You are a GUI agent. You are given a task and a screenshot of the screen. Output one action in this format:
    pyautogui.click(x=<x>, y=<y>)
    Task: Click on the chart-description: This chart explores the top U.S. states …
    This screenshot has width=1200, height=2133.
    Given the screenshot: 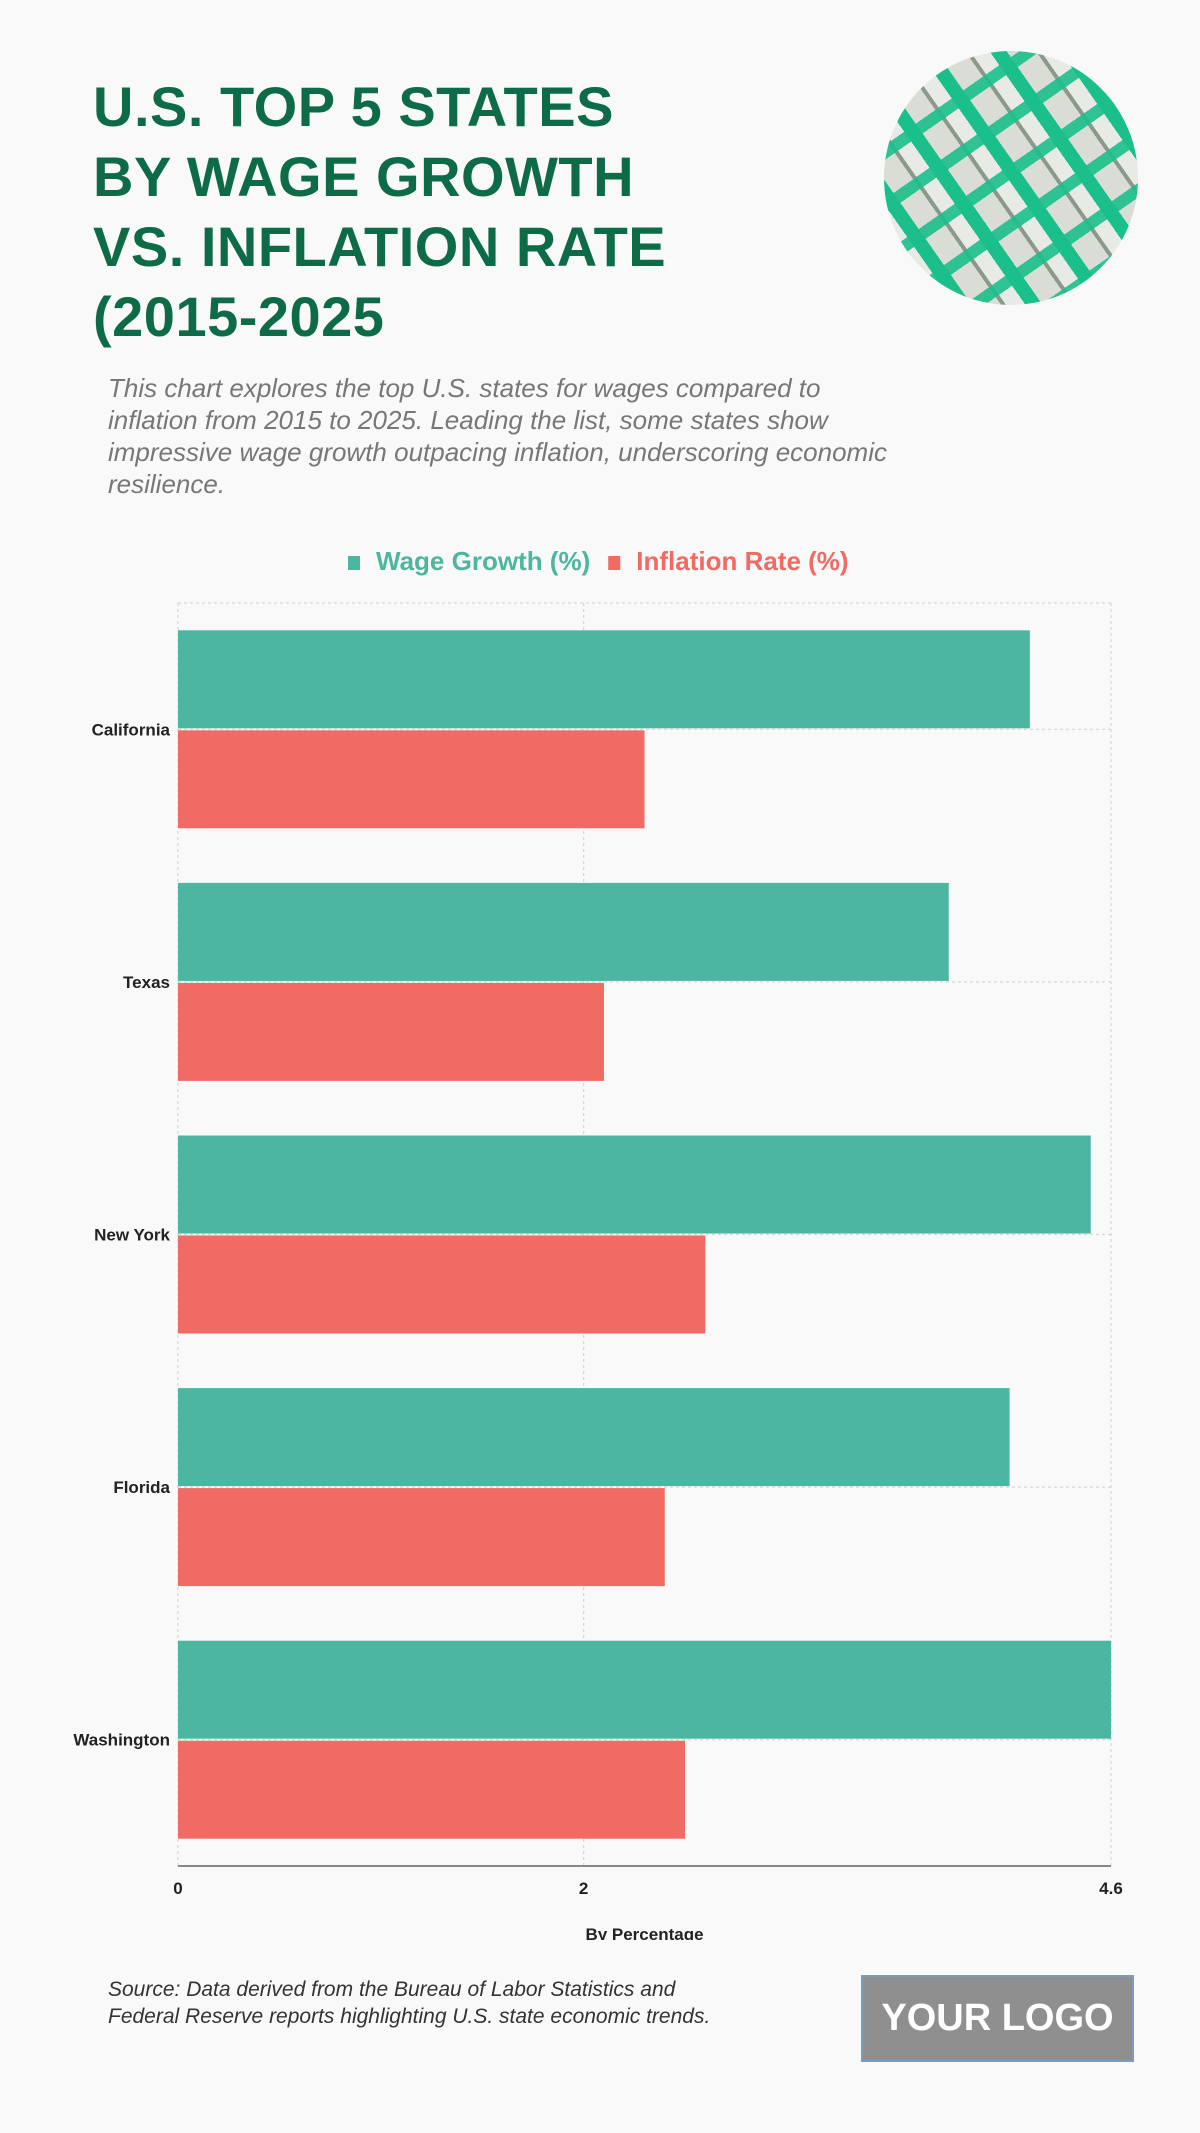 What is the action you would take?
    pyautogui.click(x=497, y=436)
    